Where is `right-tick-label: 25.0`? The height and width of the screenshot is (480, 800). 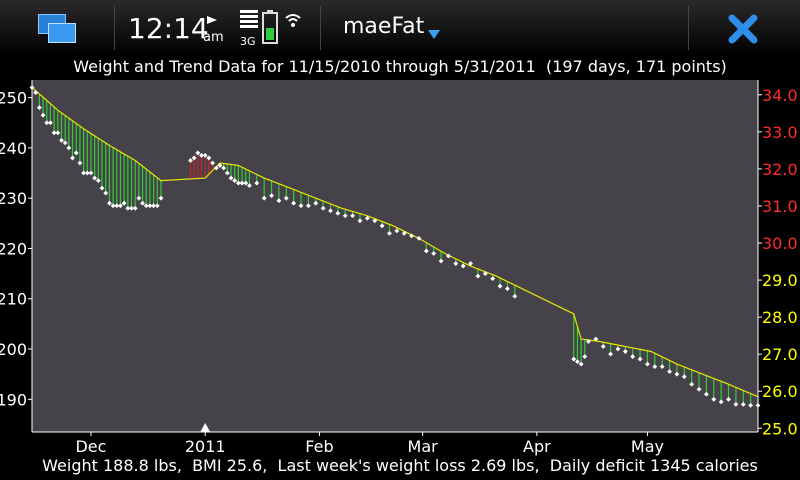
right-tick-label: 25.0 is located at coordinates (780, 428).